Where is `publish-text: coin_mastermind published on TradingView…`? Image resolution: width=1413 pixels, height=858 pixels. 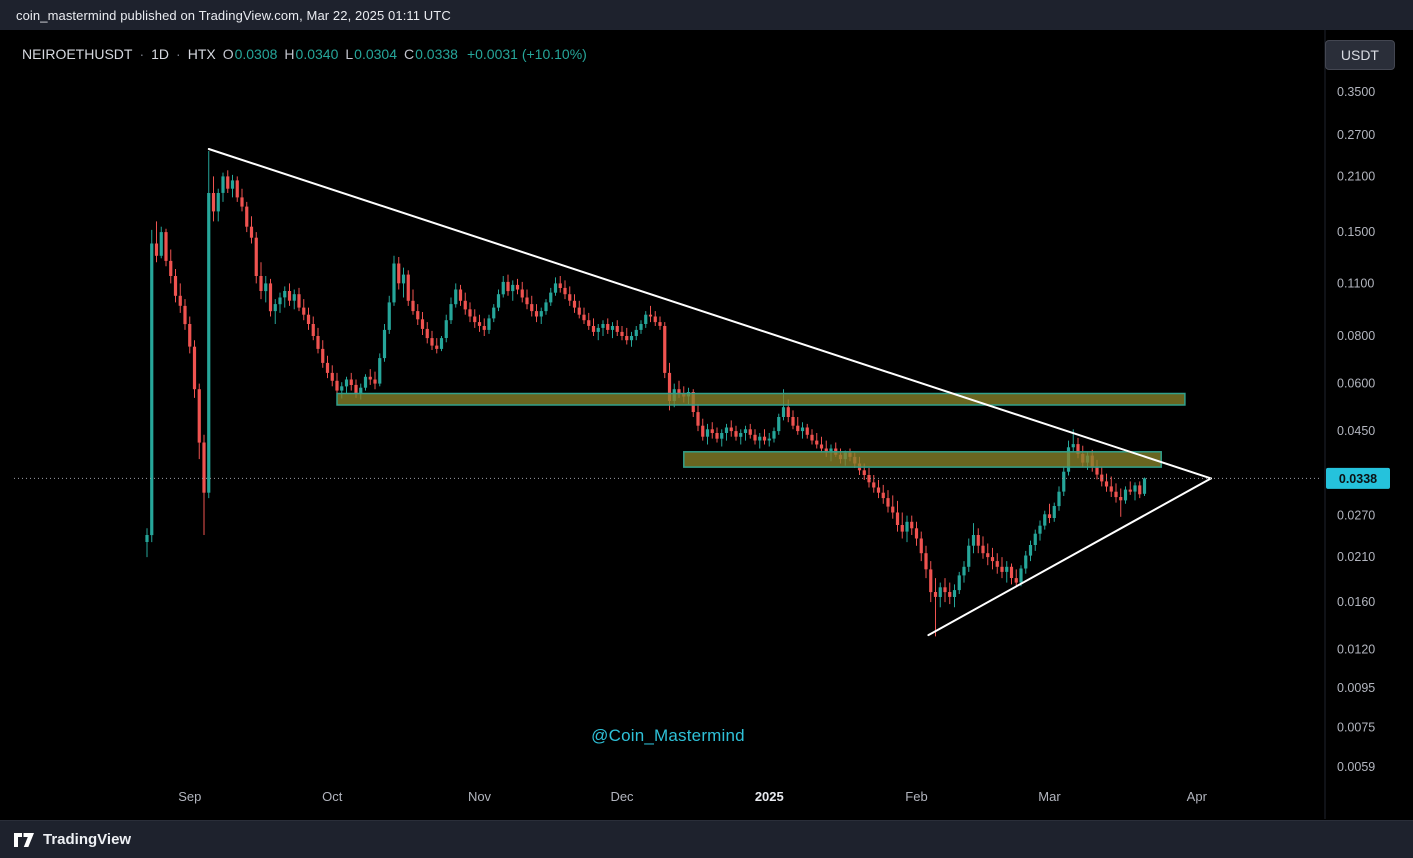
publish-text: coin_mastermind published on TradingView… is located at coordinates (233, 15).